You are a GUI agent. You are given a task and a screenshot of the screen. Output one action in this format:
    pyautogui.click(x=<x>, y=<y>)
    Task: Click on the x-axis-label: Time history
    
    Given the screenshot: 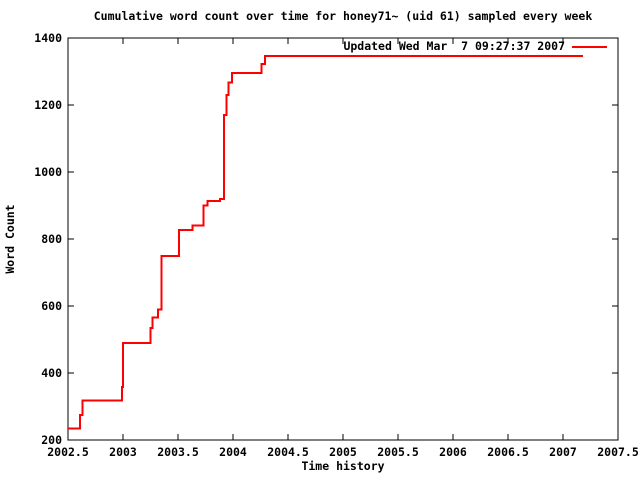 What is the action you would take?
    pyautogui.click(x=343, y=466)
    